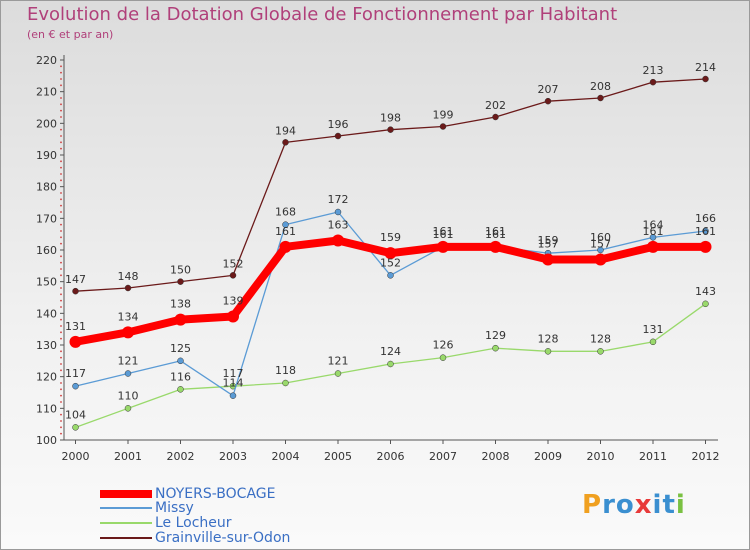 The width and height of the screenshot is (750, 550). I want to click on data-label-noyers-bocage: 131, so click(75, 326).